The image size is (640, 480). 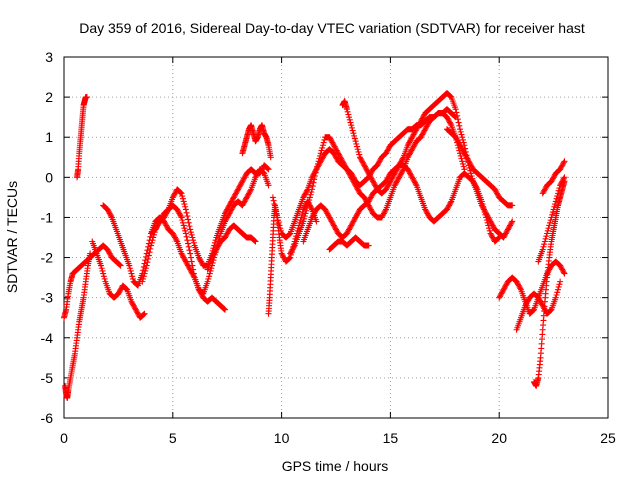 What do you see at coordinates (254, 240) in the screenshot?
I see `data-point-arc8` at bounding box center [254, 240].